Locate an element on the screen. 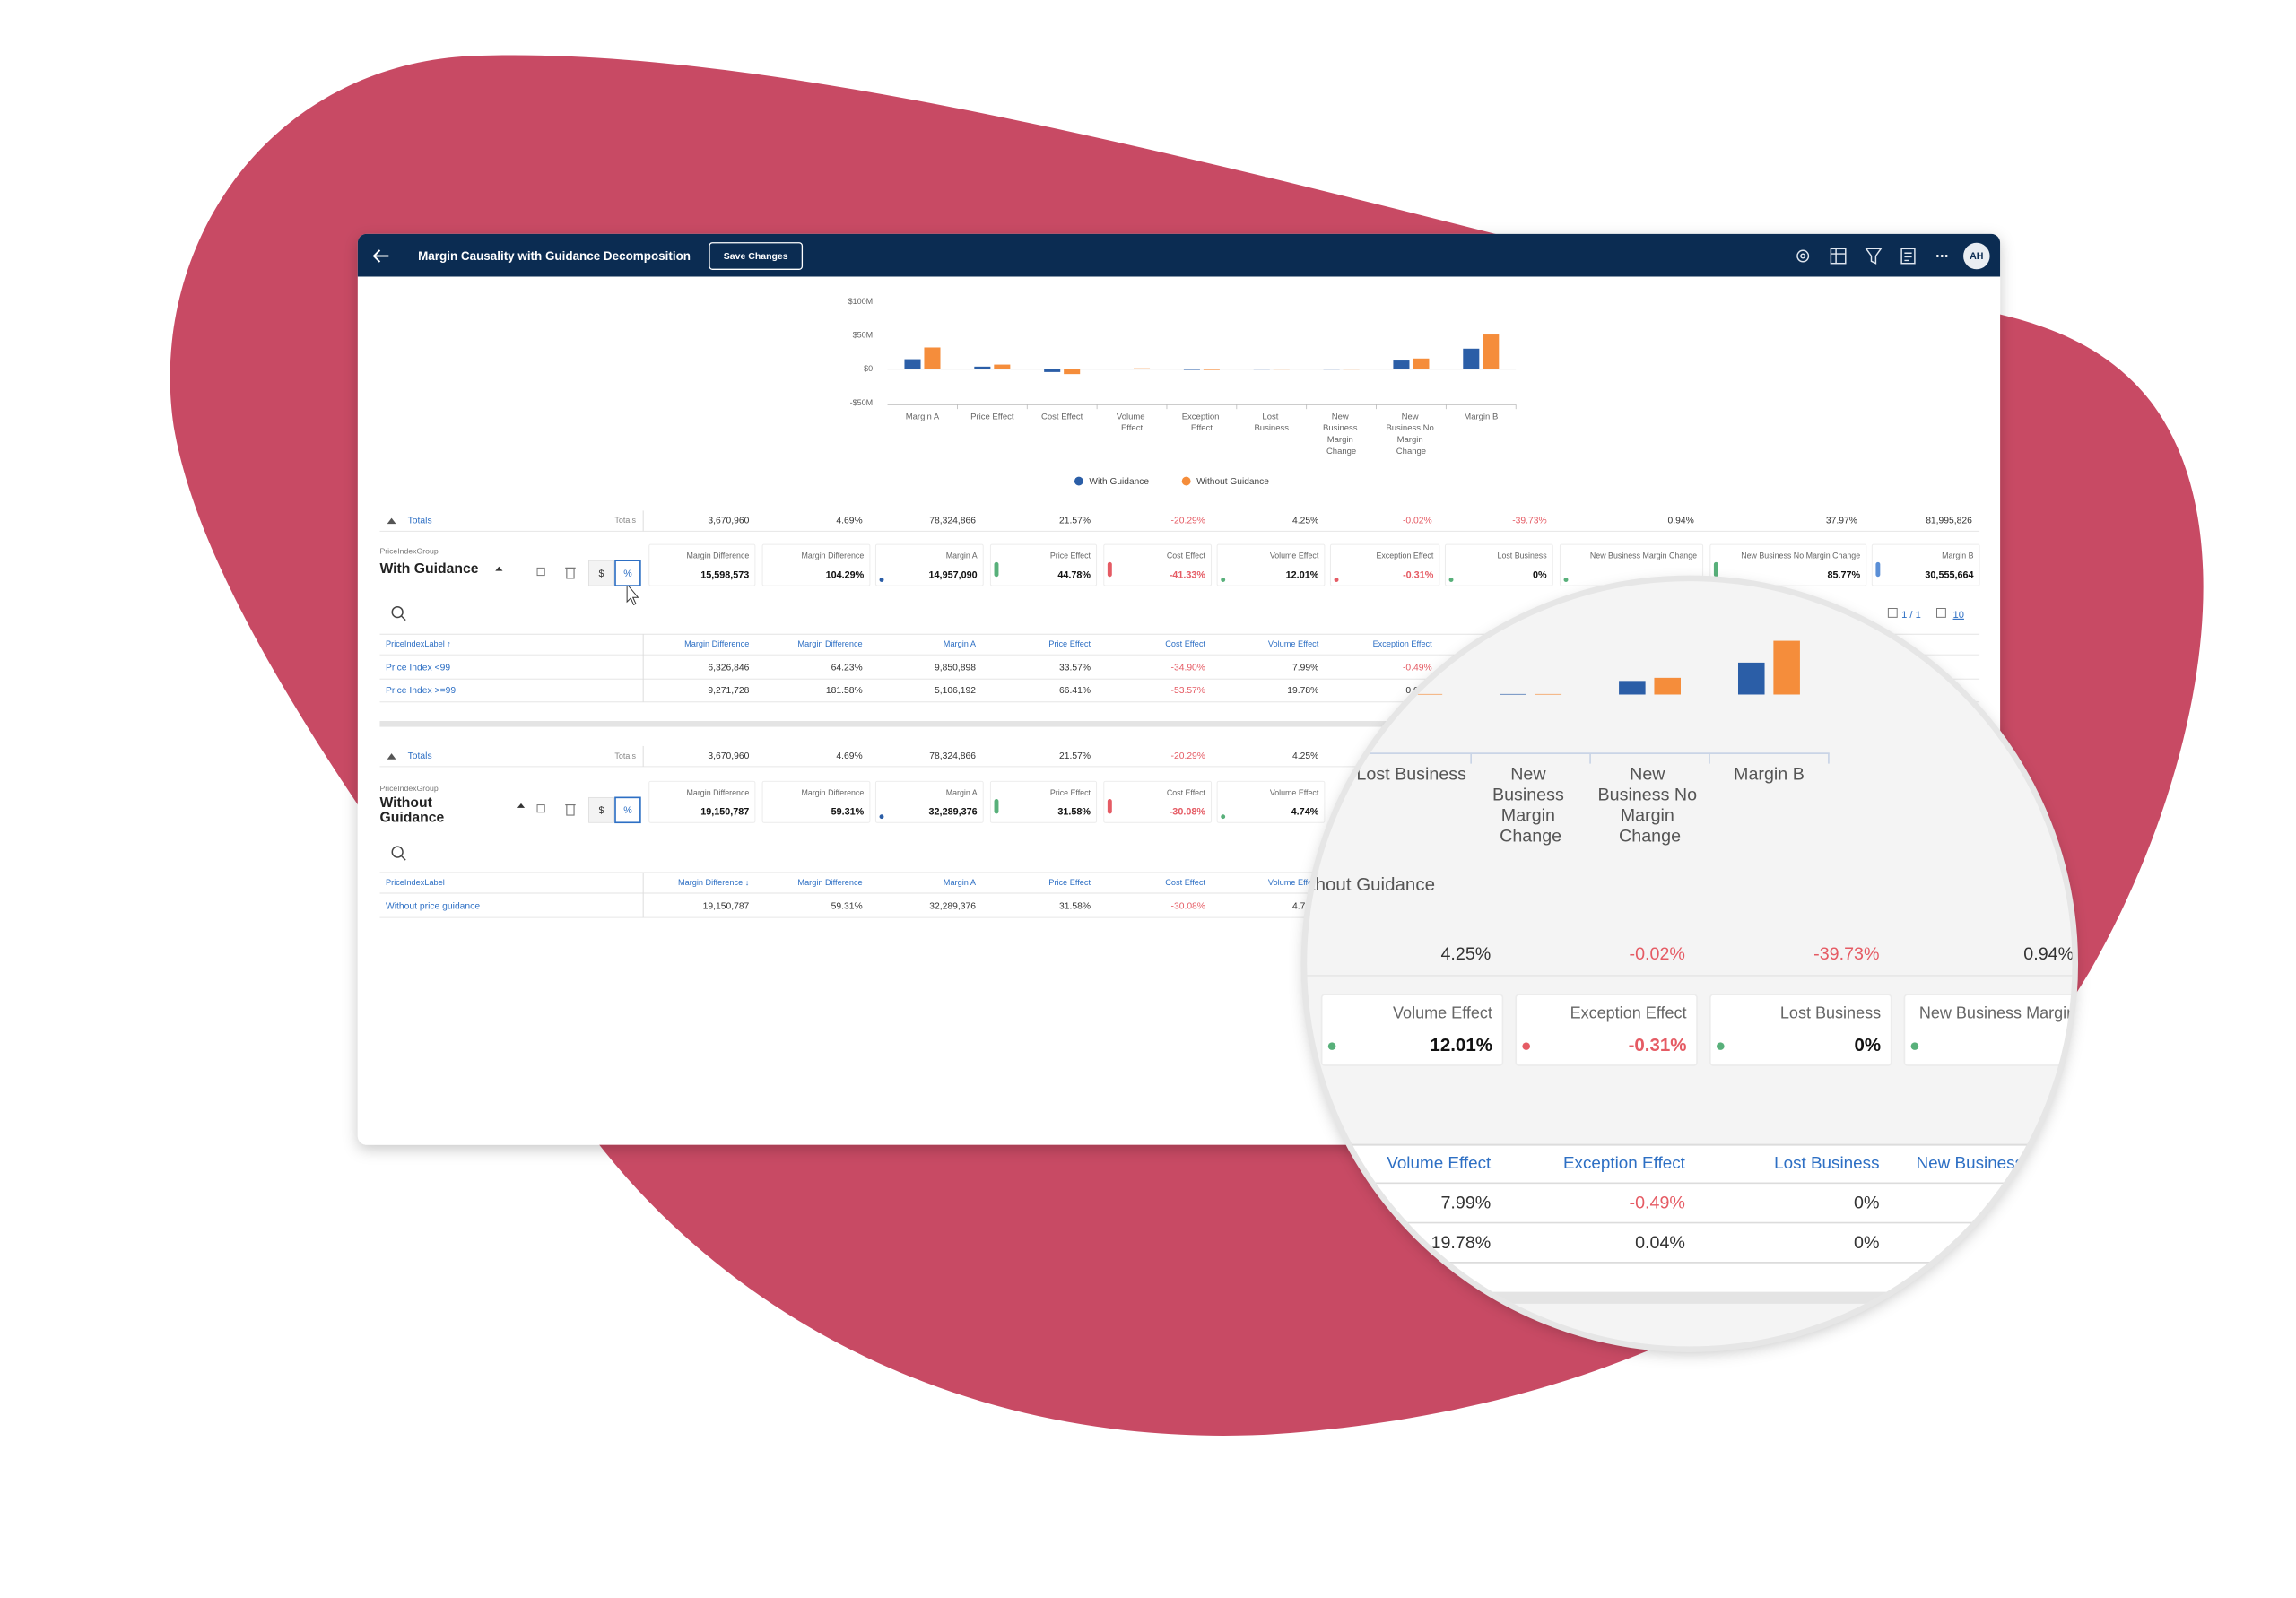  kpi-label: Price Effect is located at coordinates (1070, 792).